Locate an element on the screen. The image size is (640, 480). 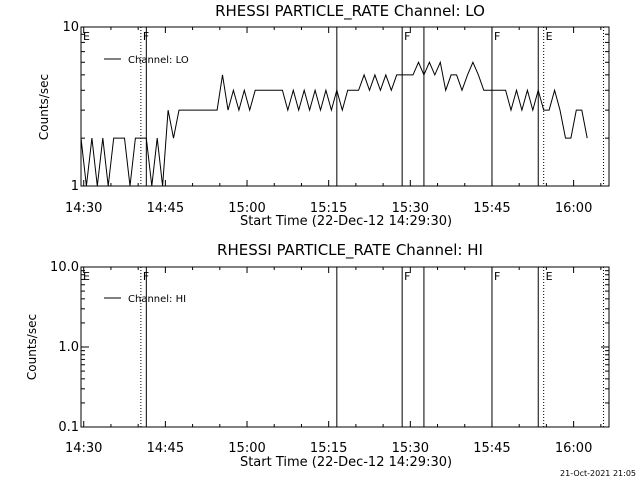
y-tick-label: 10.0 is located at coordinates (64, 267).